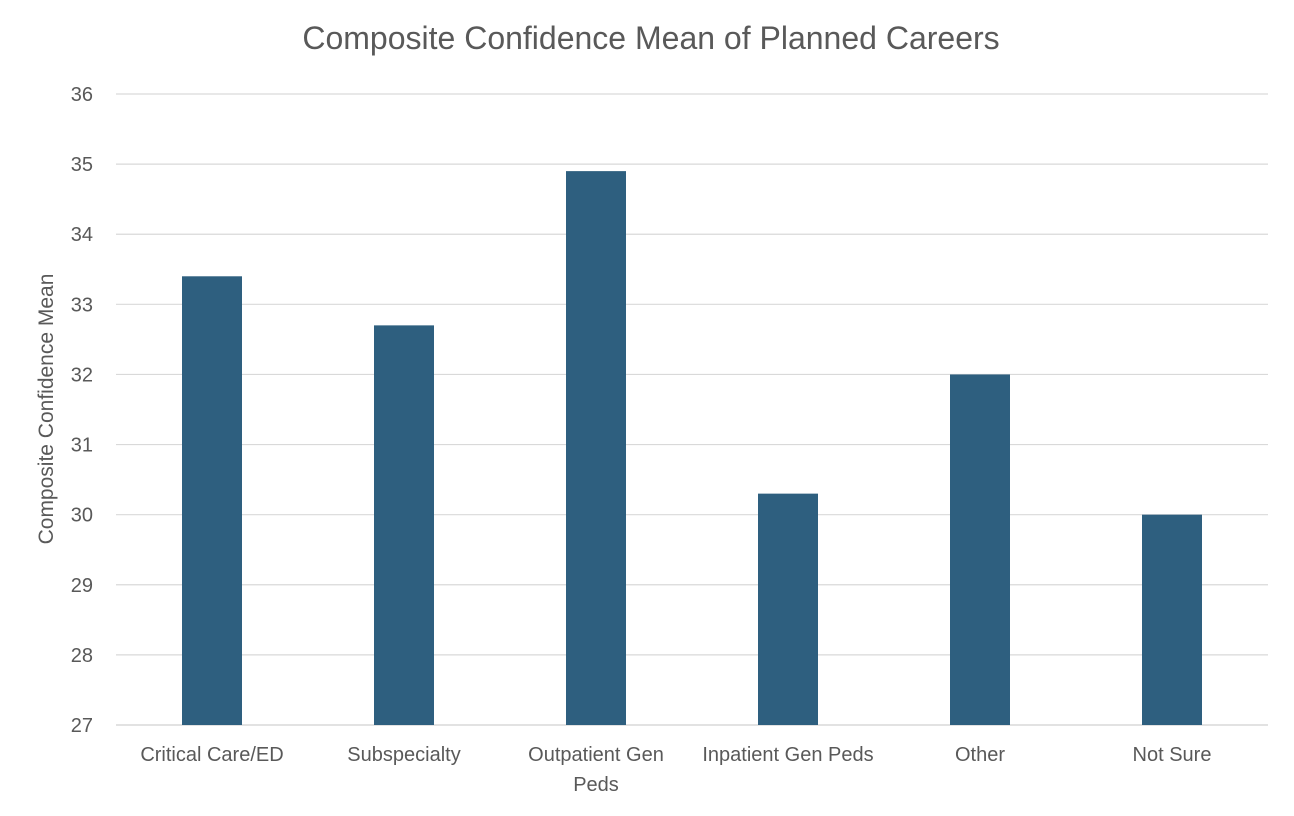  I want to click on x-tick-label: Critical Care/ED, so click(211, 755).